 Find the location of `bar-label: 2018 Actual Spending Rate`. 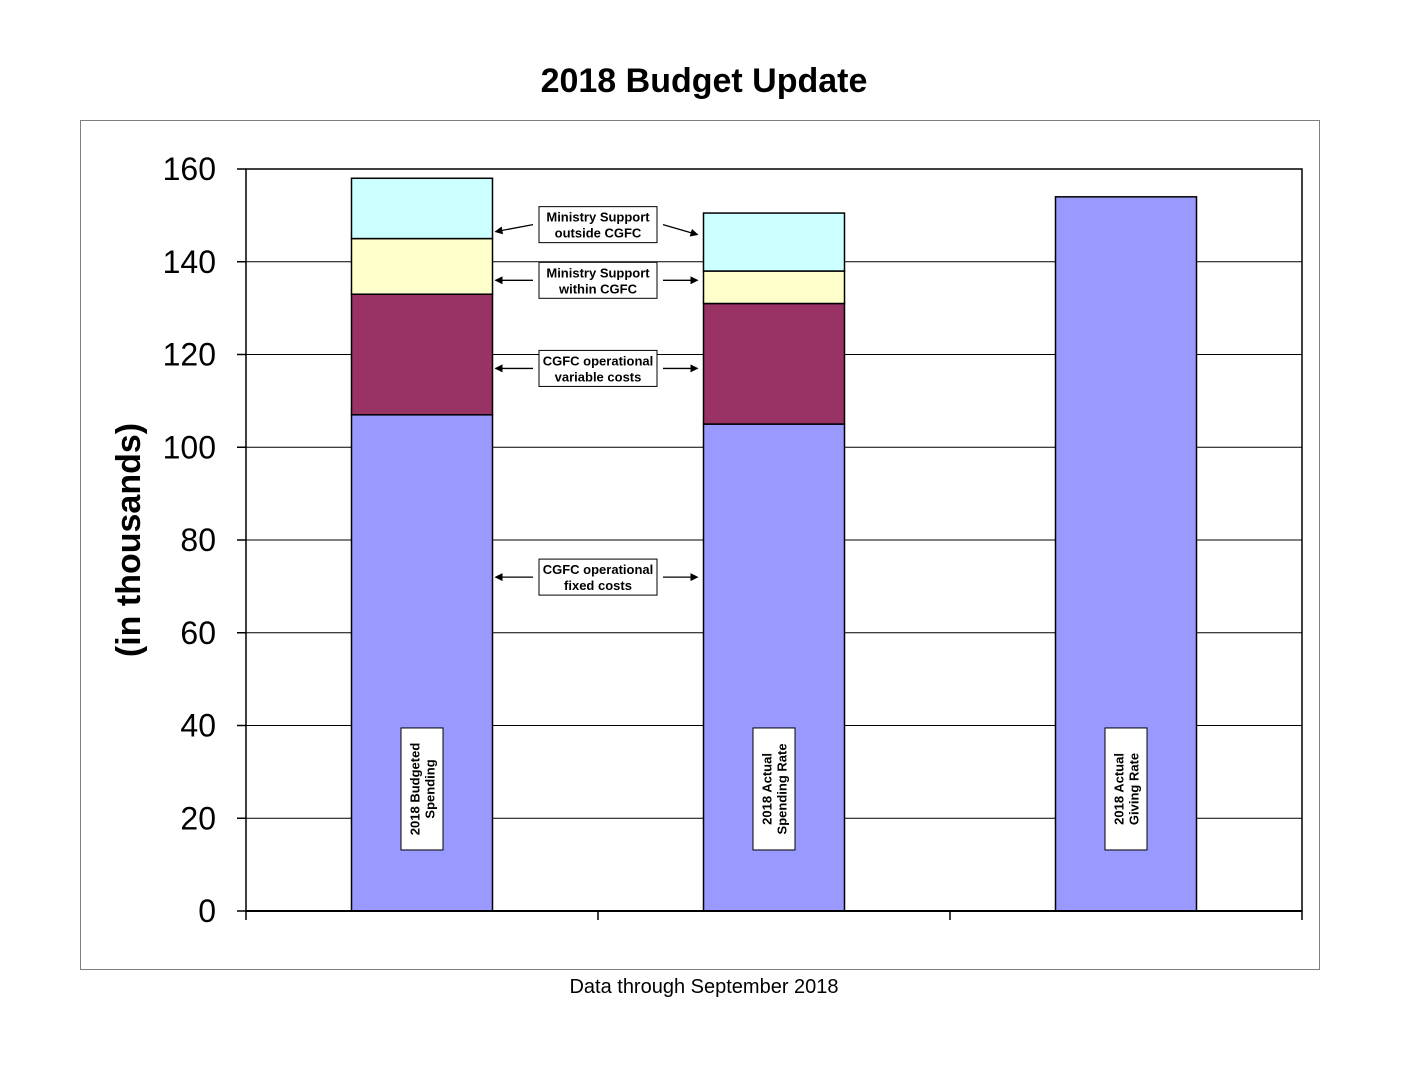

bar-label: 2018 Actual Spending Rate is located at coordinates (774, 789).